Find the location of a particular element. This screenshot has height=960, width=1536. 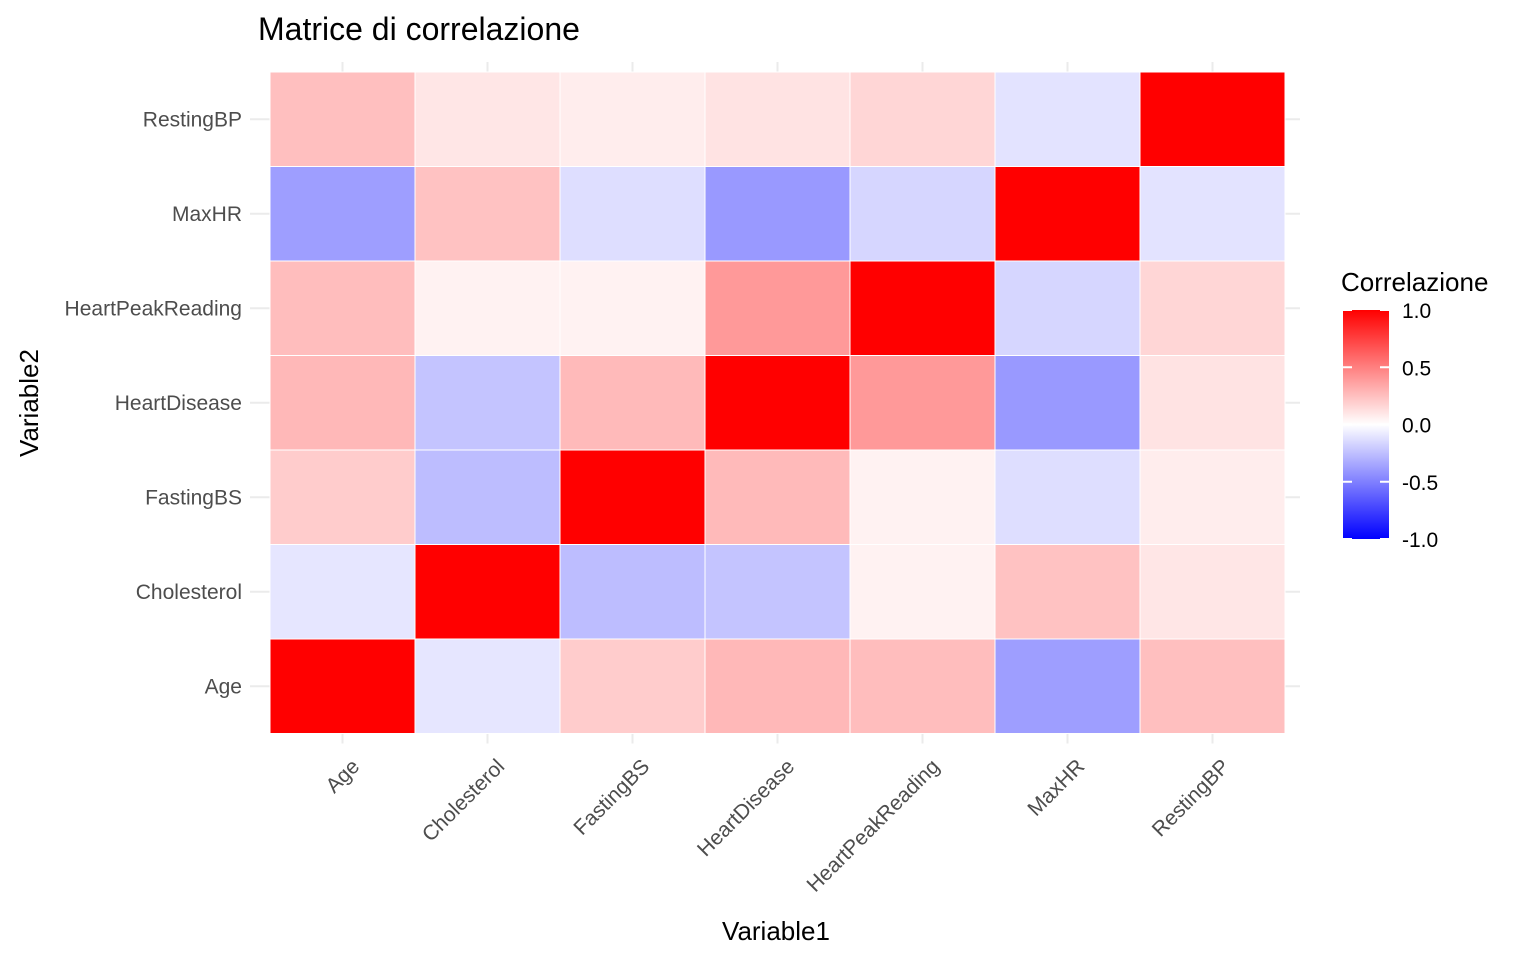

y-tick-label-heartpeakreading: HeartPeakReading is located at coordinates (153, 308).